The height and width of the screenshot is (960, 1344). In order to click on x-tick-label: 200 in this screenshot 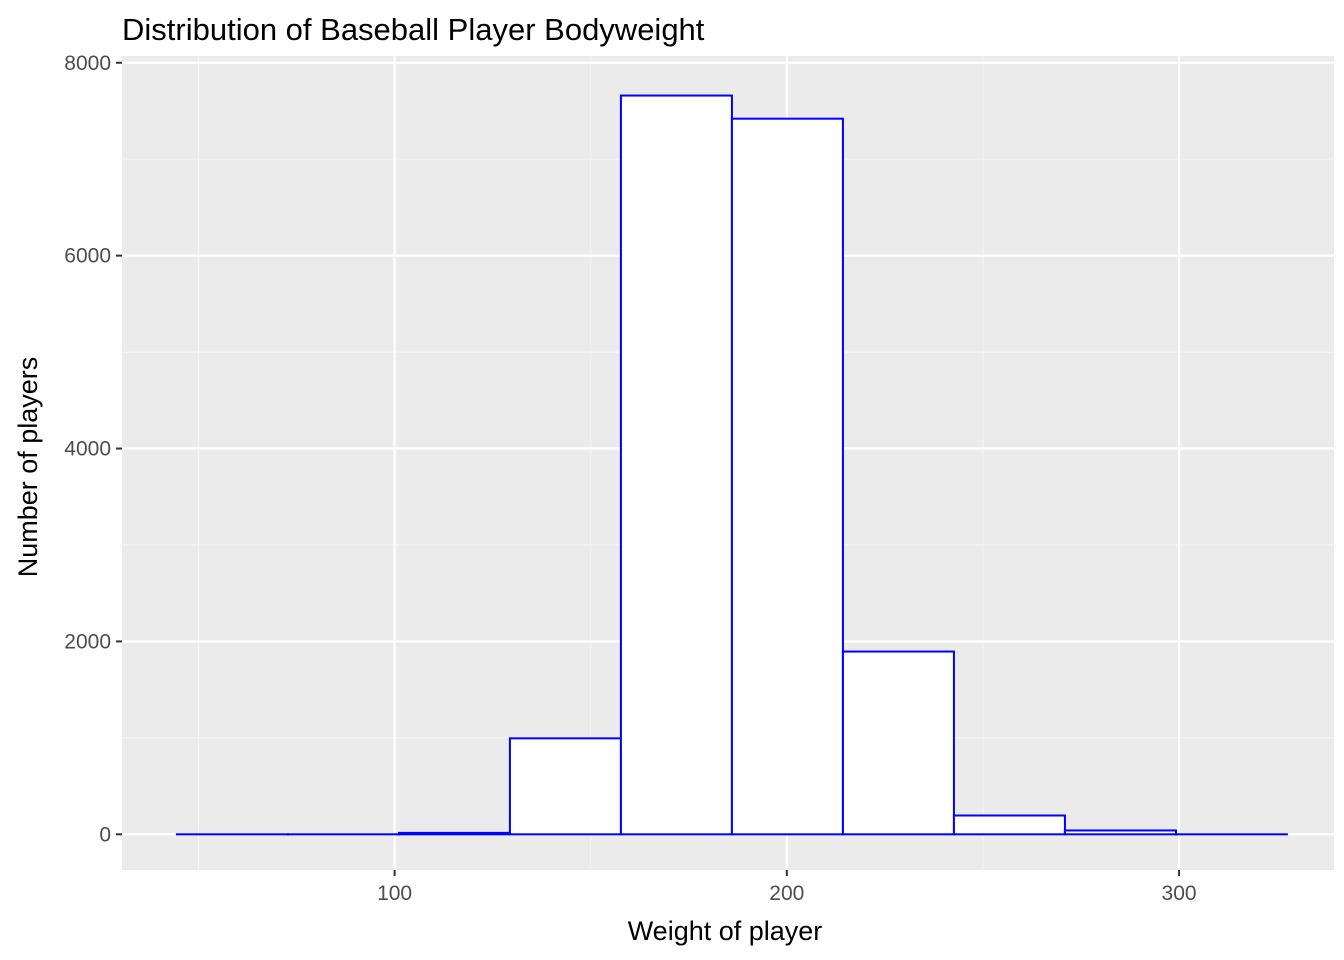, I will do `click(786, 893)`.